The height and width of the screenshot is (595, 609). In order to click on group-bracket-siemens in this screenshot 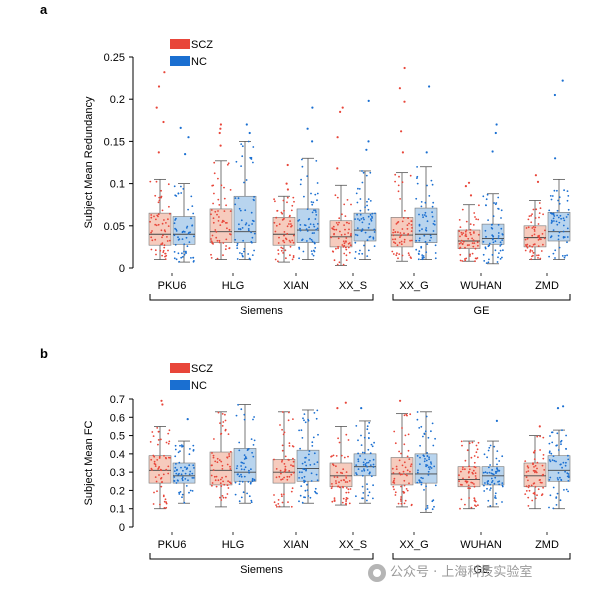, I will do `click(261, 297)`.